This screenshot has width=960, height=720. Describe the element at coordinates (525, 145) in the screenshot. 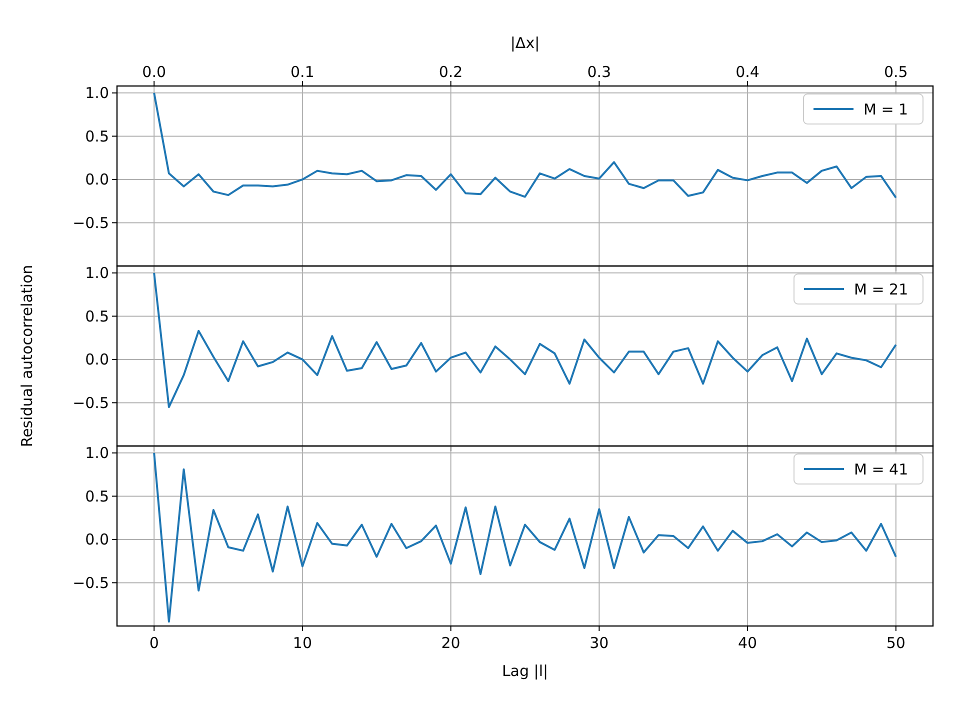

I see `line-series` at that location.